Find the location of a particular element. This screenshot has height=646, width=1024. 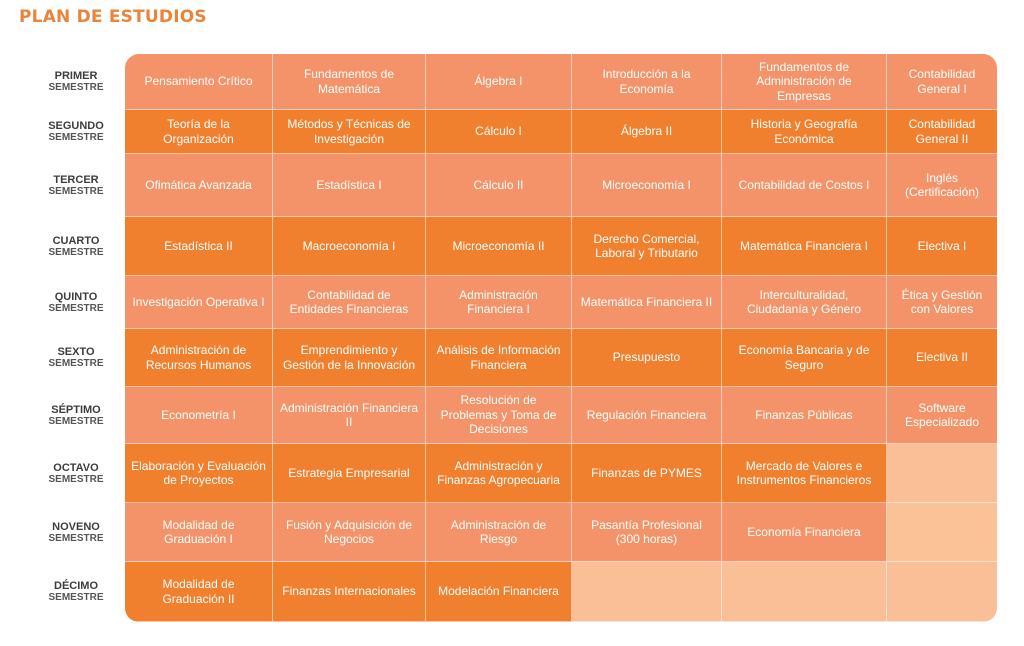

semester-label-name: CUARTO is located at coordinates (76, 240).